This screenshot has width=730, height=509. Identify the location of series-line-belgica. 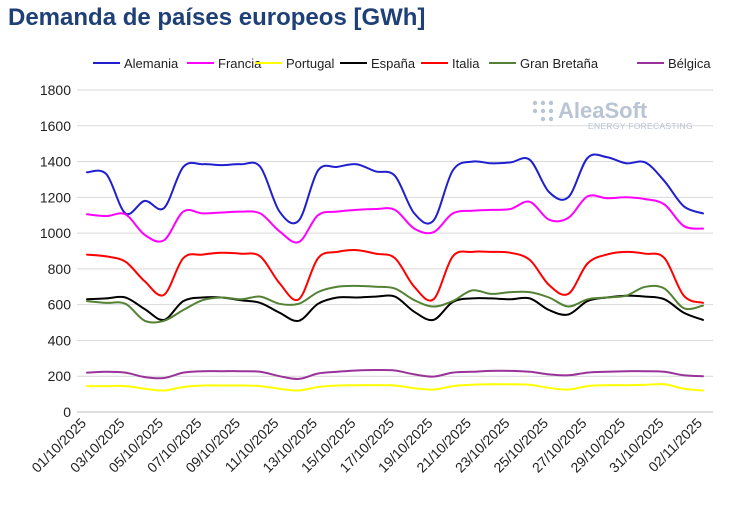
(395, 374).